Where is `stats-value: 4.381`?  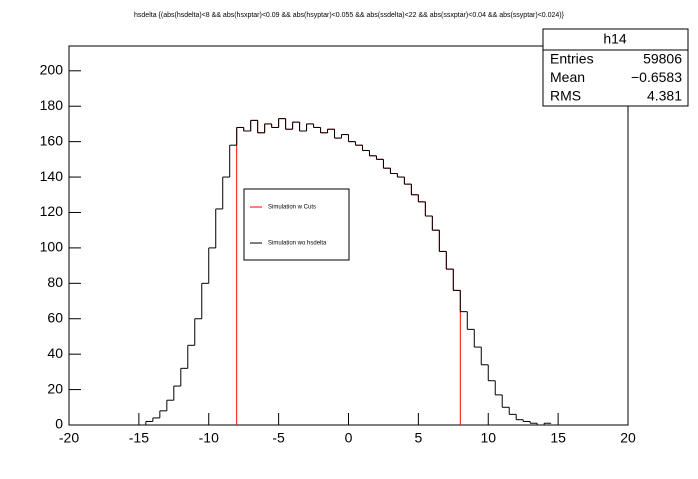
stats-value: 4.381 is located at coordinates (664, 96).